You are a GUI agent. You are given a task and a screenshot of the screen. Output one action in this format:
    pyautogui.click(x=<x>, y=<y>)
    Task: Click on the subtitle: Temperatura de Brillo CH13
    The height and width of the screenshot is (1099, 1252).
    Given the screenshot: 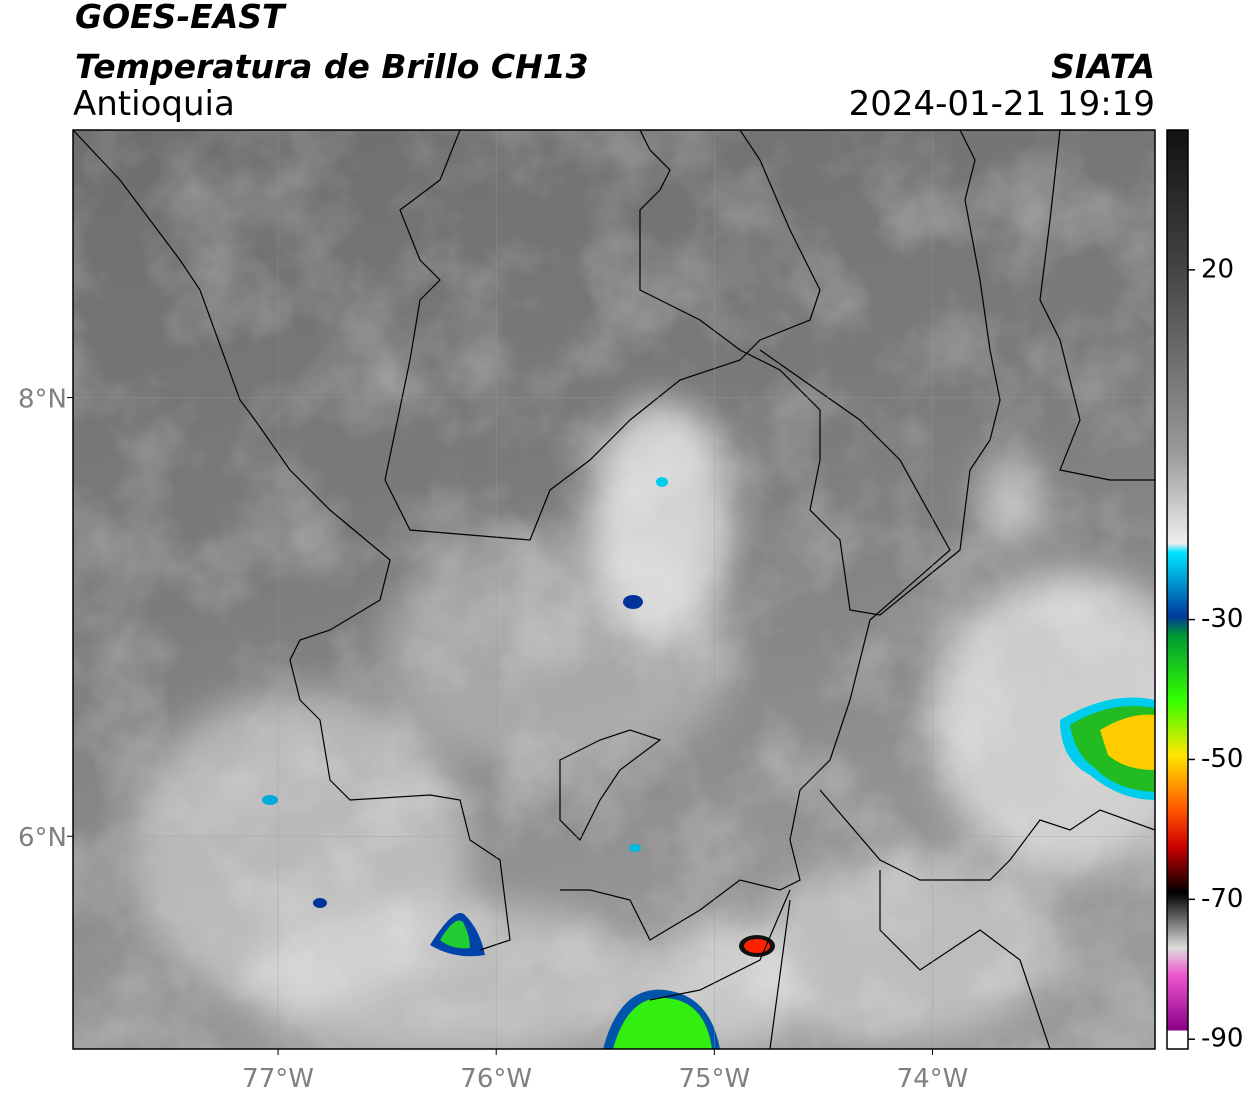 What is the action you would take?
    pyautogui.click(x=332, y=66)
    